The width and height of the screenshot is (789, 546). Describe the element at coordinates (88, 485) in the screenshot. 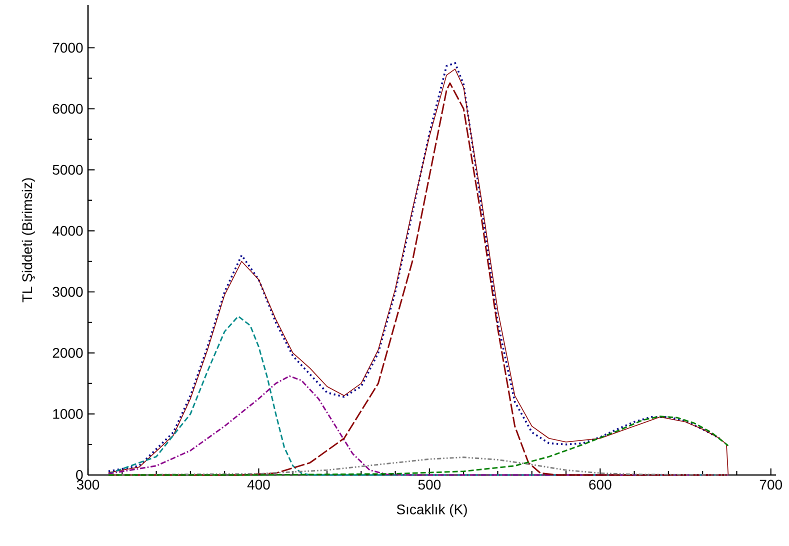

I see `x-tick-label: 300` at that location.